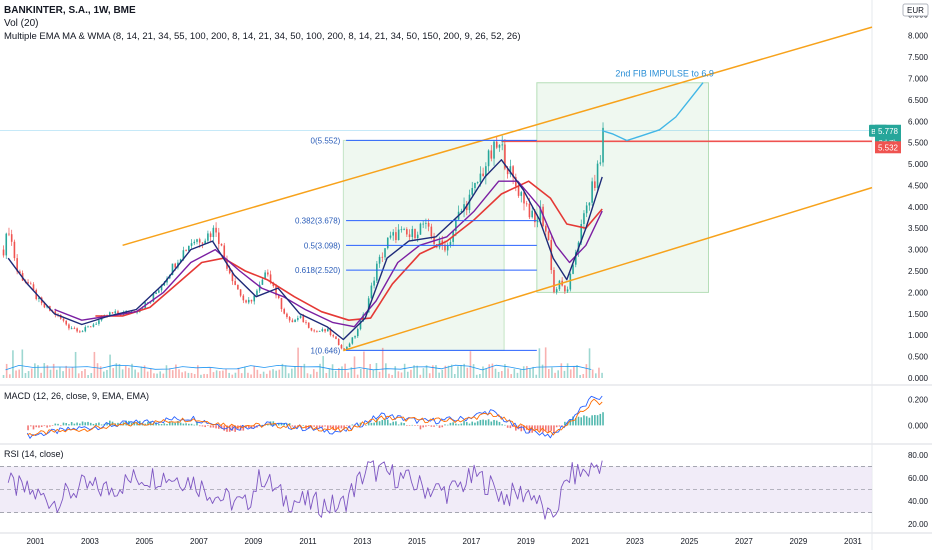 Image resolution: width=932 pixels, height=550 pixels. I want to click on price-axis-tick: 7.000, so click(918, 78).